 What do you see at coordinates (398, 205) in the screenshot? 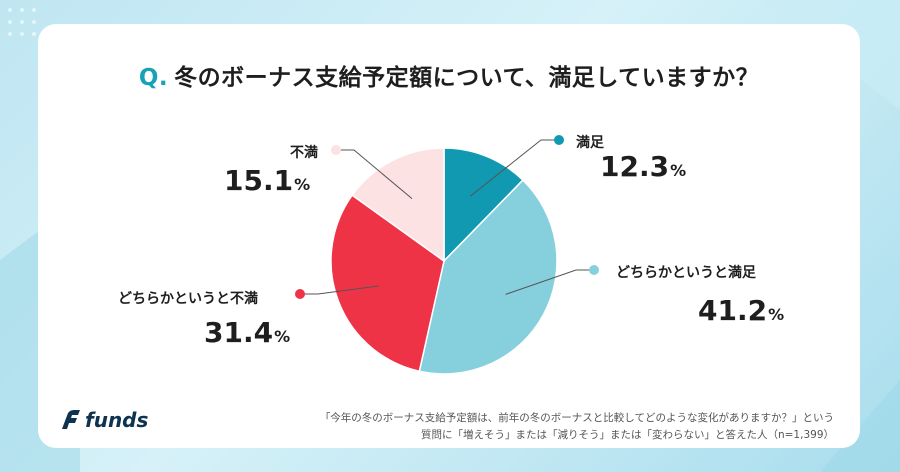
I see `pie-slice-dissatisfied` at bounding box center [398, 205].